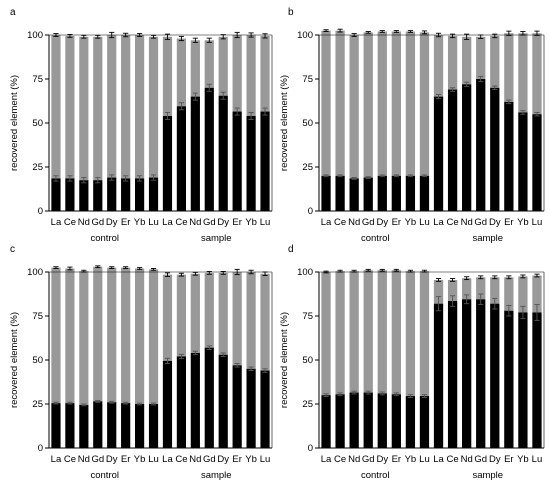 This screenshot has height=482, width=550. I want to click on group-label-sample: sample, so click(216, 475).